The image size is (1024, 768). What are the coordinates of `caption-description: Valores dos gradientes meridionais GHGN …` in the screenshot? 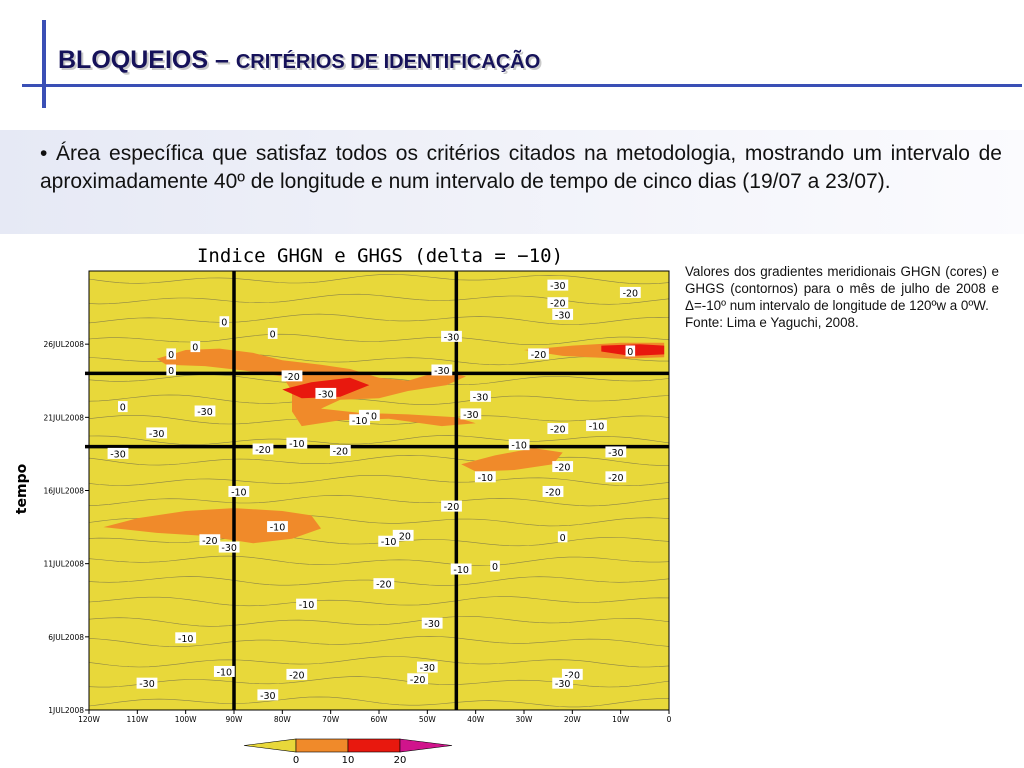 It's located at (842, 288).